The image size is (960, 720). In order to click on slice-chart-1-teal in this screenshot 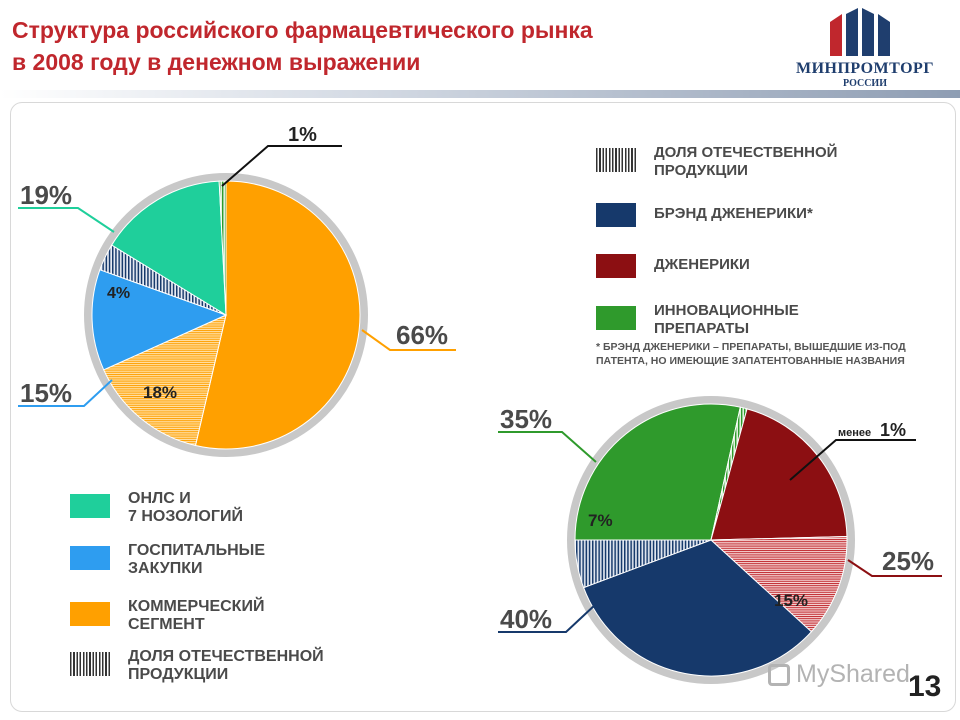, I will do `click(169, 248)`.